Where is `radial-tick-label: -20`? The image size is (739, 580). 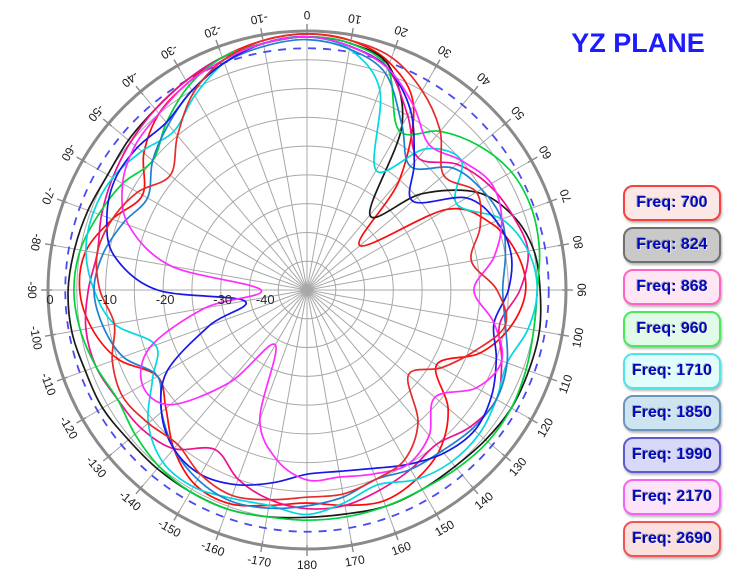 radial-tick-label: -20 is located at coordinates (165, 299).